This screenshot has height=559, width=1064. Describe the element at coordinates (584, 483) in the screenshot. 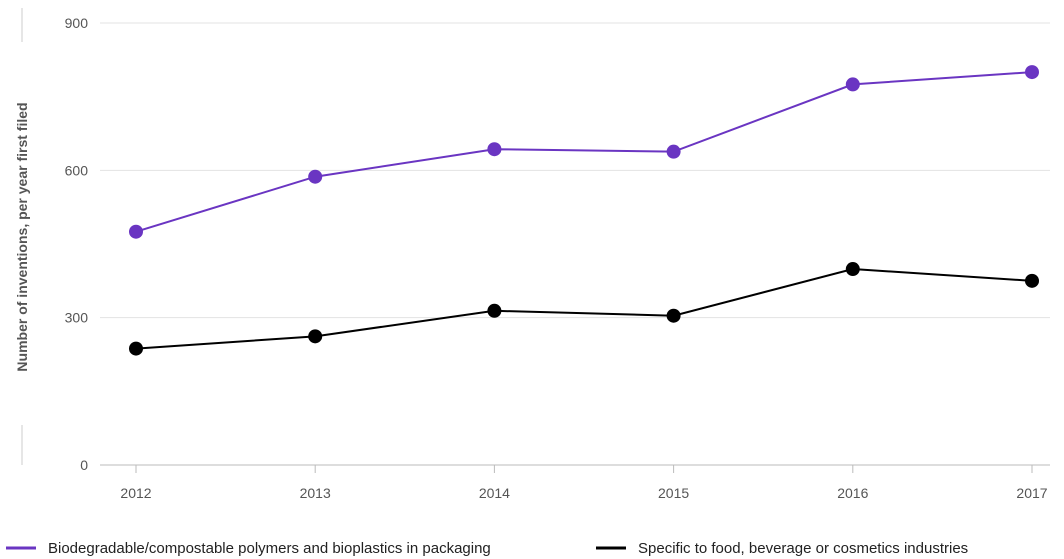

I see `x-axis: 2012 2013 2014 2015 2016 2017` at that location.